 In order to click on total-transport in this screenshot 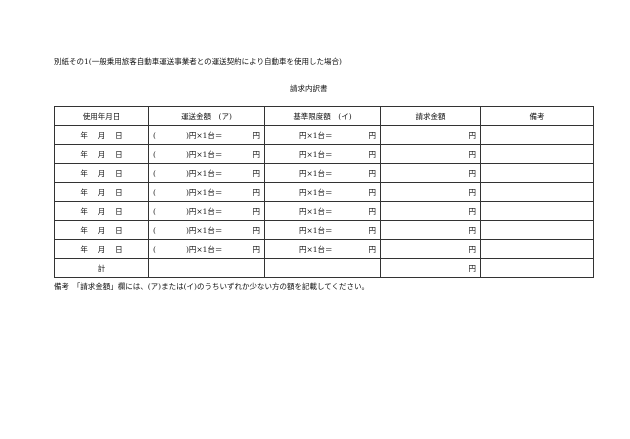, I will do `click(206, 268)`.